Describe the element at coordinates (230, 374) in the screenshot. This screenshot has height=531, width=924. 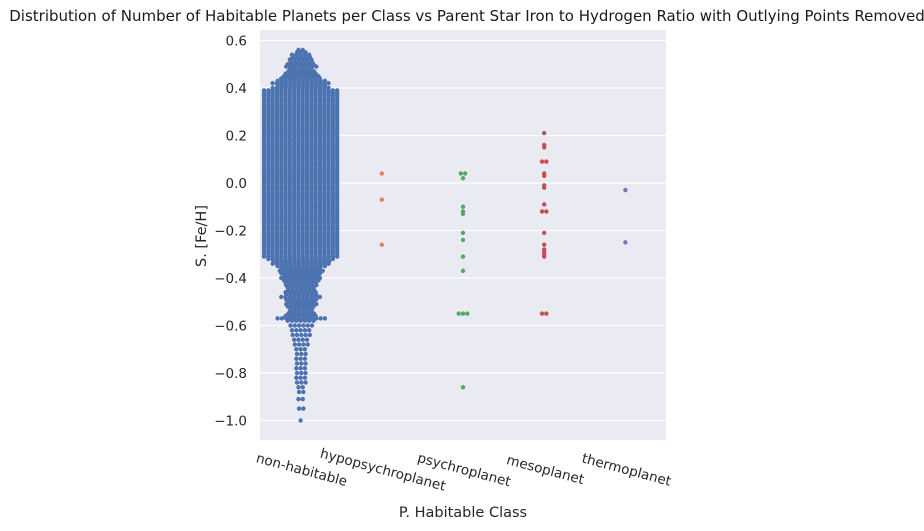
I see `y-tick-label: −0.8` at that location.